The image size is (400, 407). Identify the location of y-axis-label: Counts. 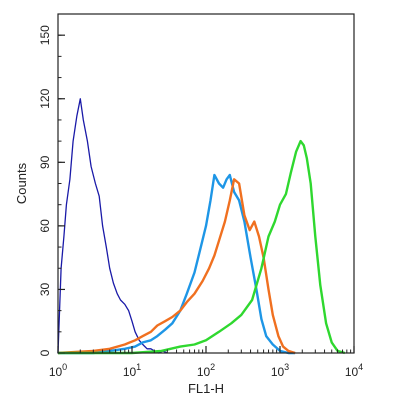
(21, 183).